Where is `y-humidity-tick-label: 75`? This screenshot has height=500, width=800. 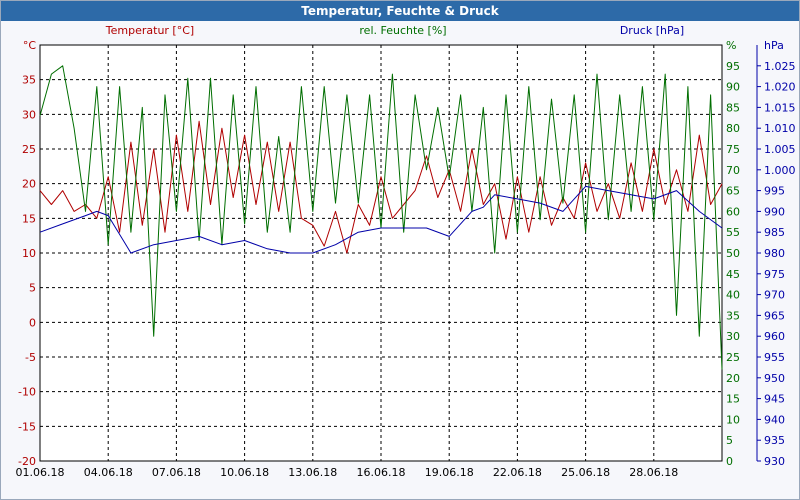 y-humidity-tick-label: 75 is located at coordinates (733, 149).